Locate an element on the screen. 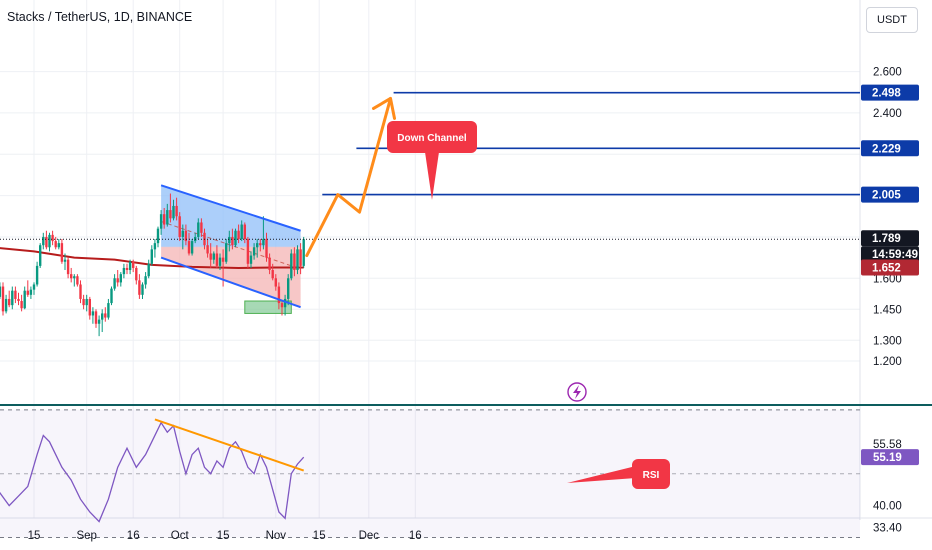 The height and width of the screenshot is (550, 932). price-tag-countdown: 14:59:49 is located at coordinates (890, 254).